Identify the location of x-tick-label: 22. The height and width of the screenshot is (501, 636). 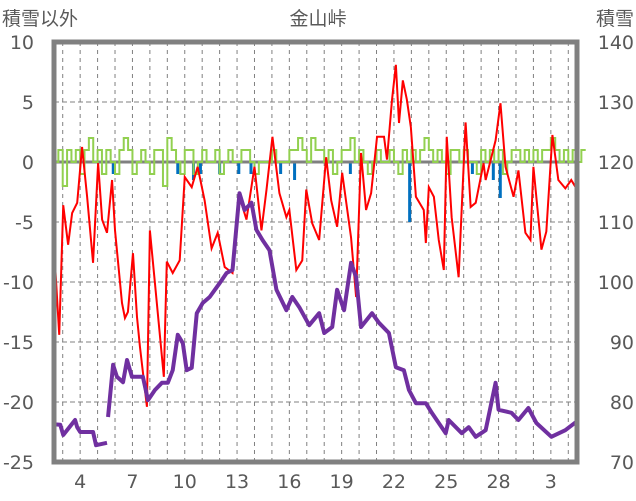
(394, 482).